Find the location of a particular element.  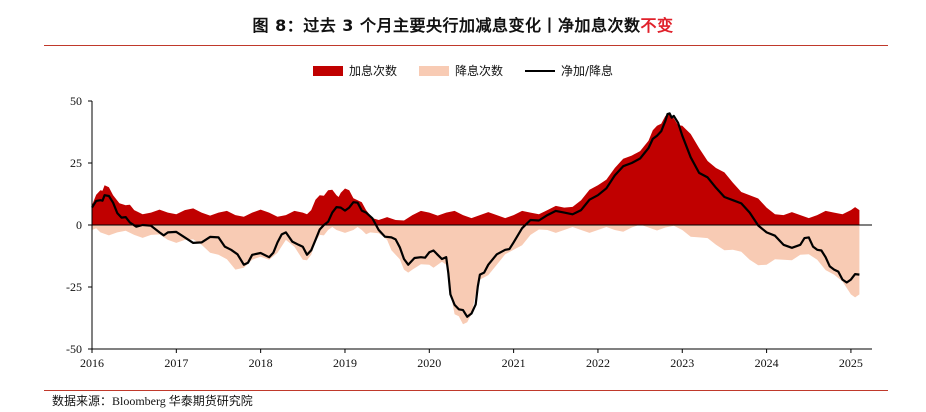

x-tick-label: 2021 is located at coordinates (514, 363).